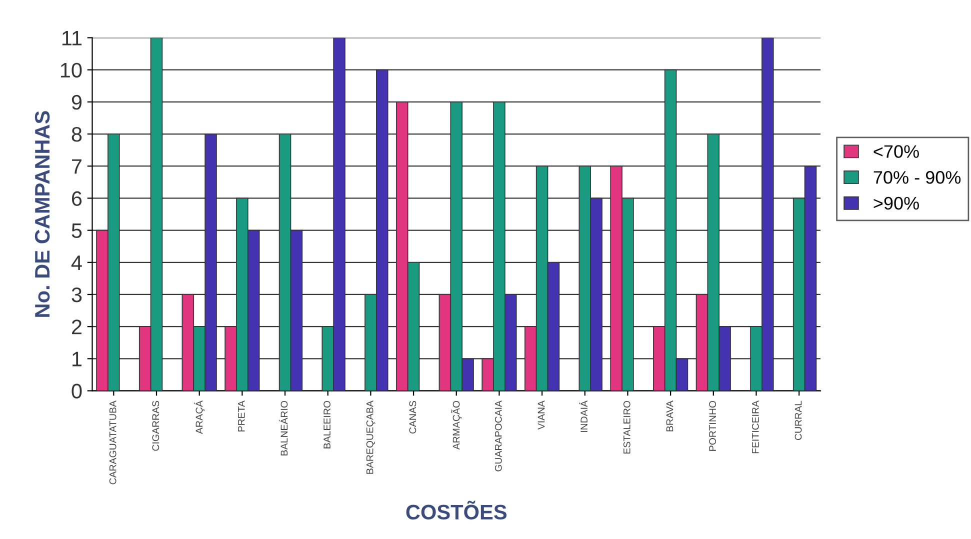 The height and width of the screenshot is (539, 971). What do you see at coordinates (77, 231) in the screenshot?
I see `y-tick-label: 5` at bounding box center [77, 231].